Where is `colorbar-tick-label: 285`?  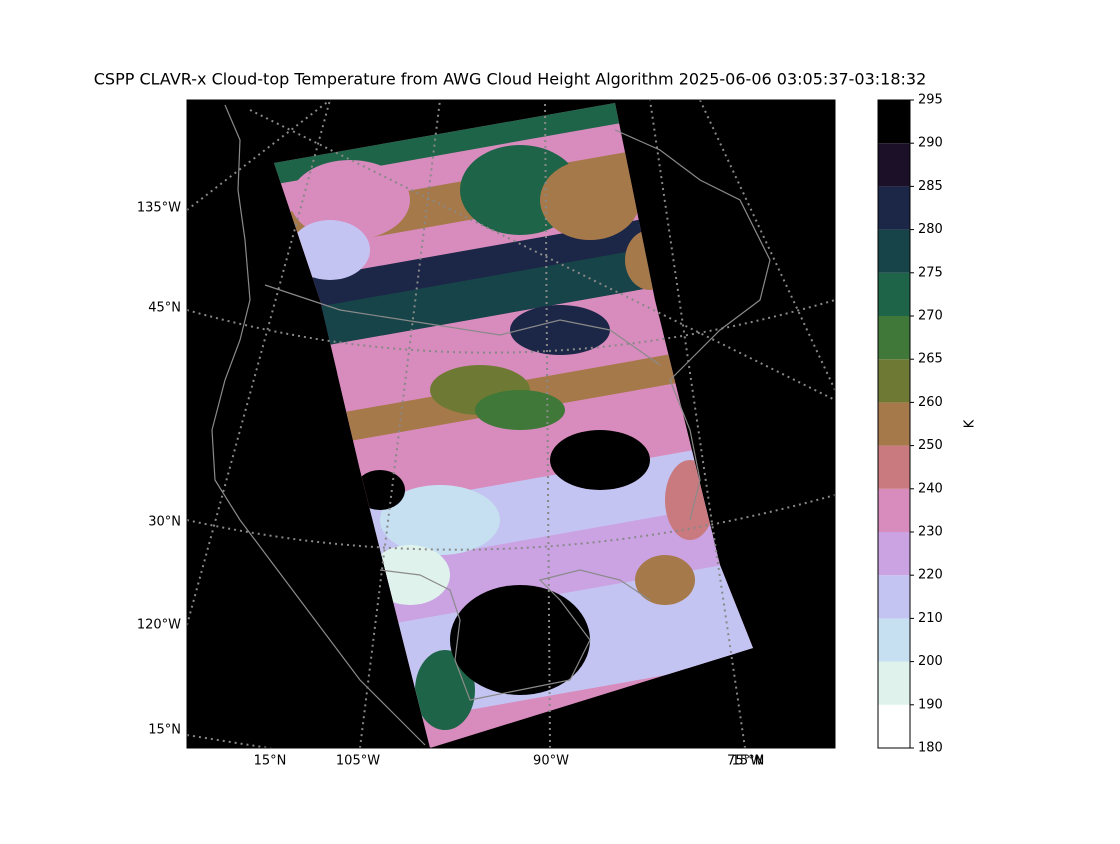
colorbar-tick-label: 285 is located at coordinates (930, 186).